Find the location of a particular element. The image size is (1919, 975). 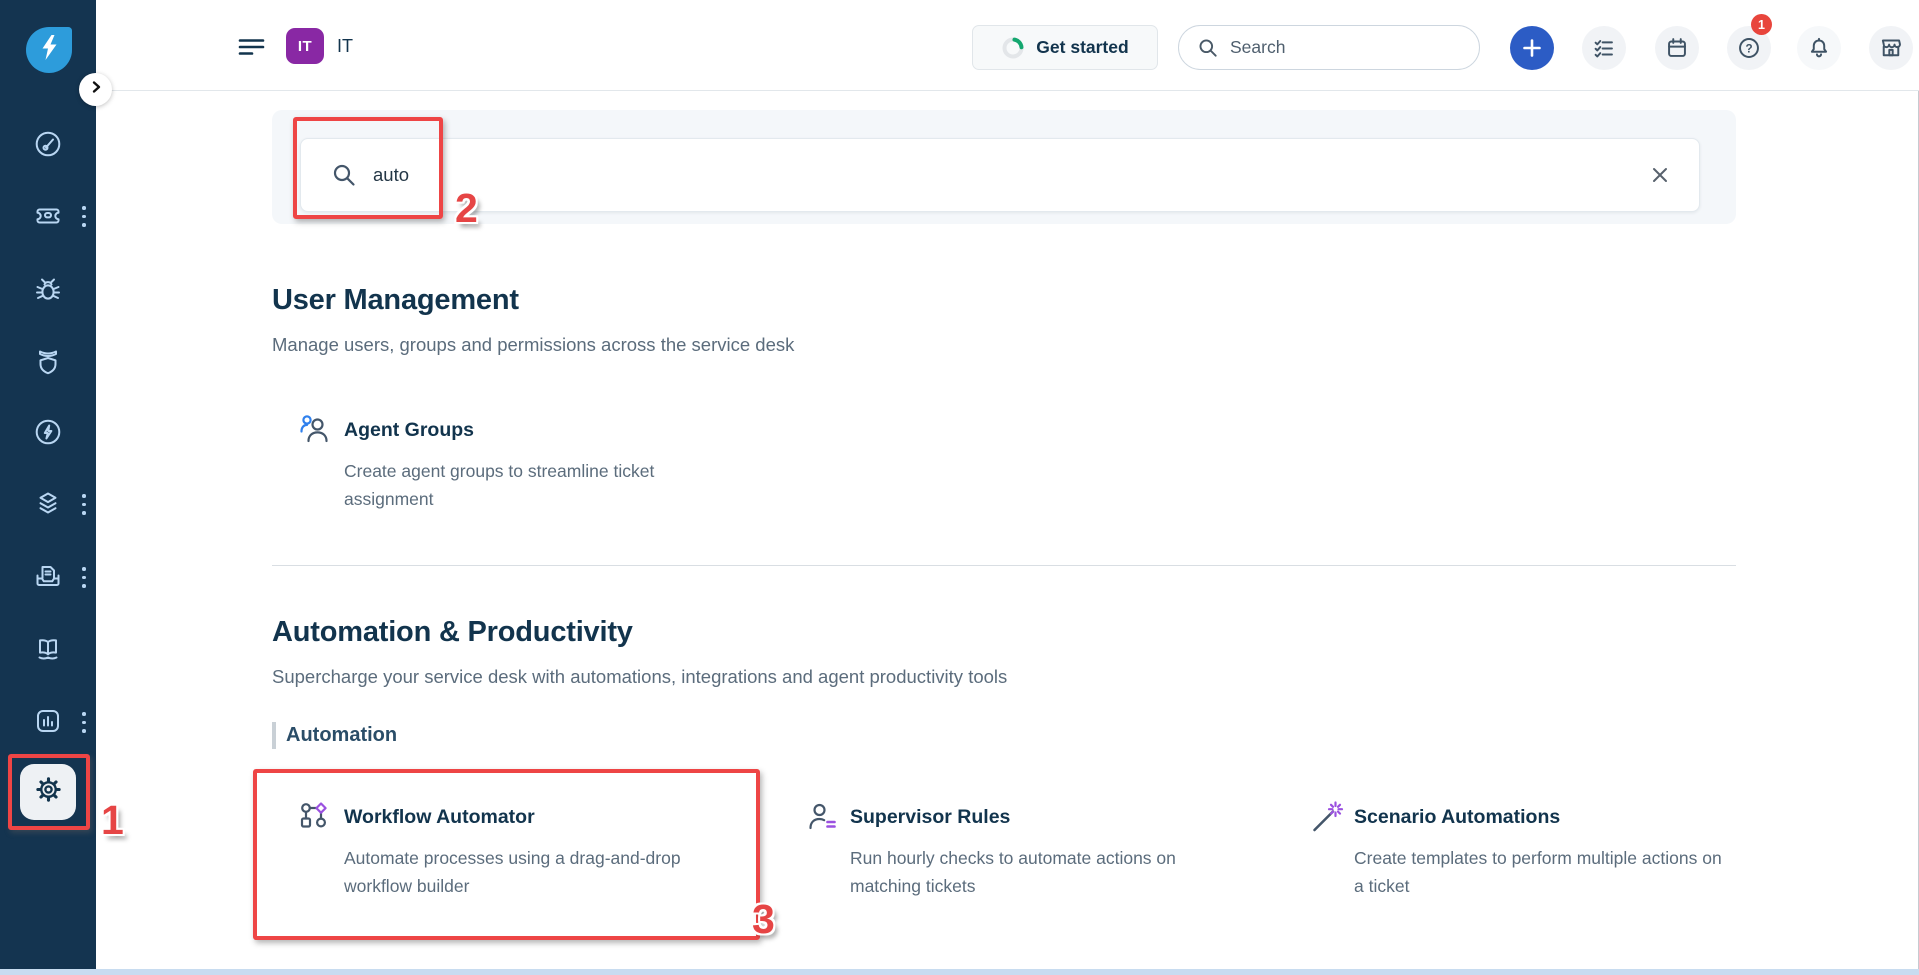

shield-icon is located at coordinates (48, 360).